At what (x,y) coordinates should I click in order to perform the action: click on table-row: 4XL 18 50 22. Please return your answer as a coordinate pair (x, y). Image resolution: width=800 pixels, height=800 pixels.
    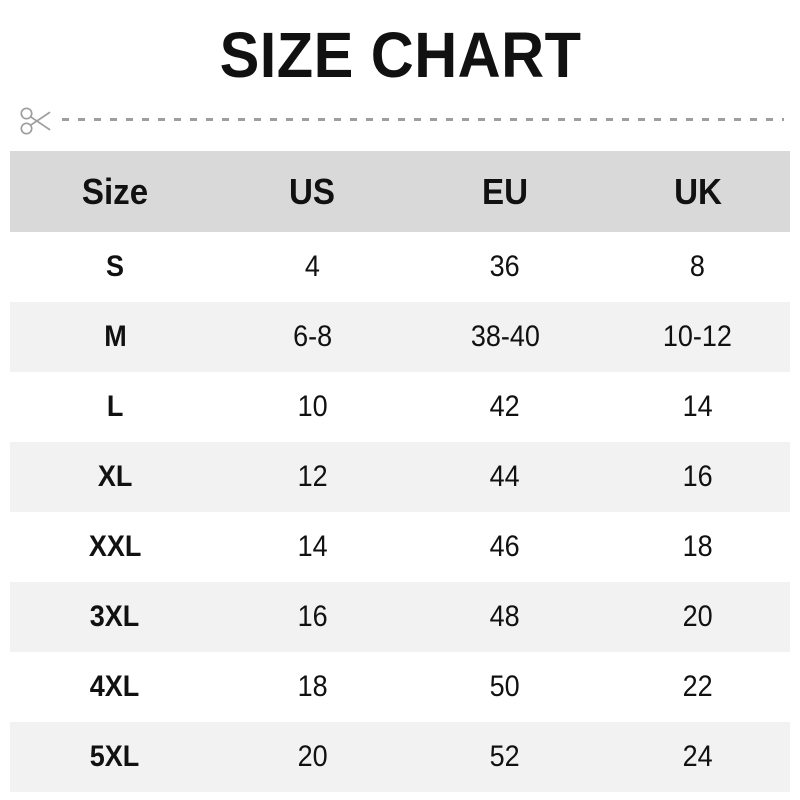
    Looking at the image, I should click on (400, 687).